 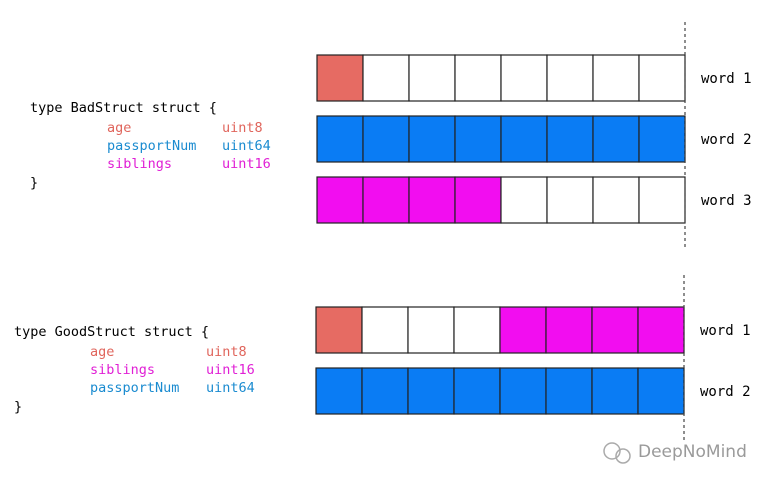 I want to click on code-line: type GoodStruct struct {, so click(x=111, y=332).